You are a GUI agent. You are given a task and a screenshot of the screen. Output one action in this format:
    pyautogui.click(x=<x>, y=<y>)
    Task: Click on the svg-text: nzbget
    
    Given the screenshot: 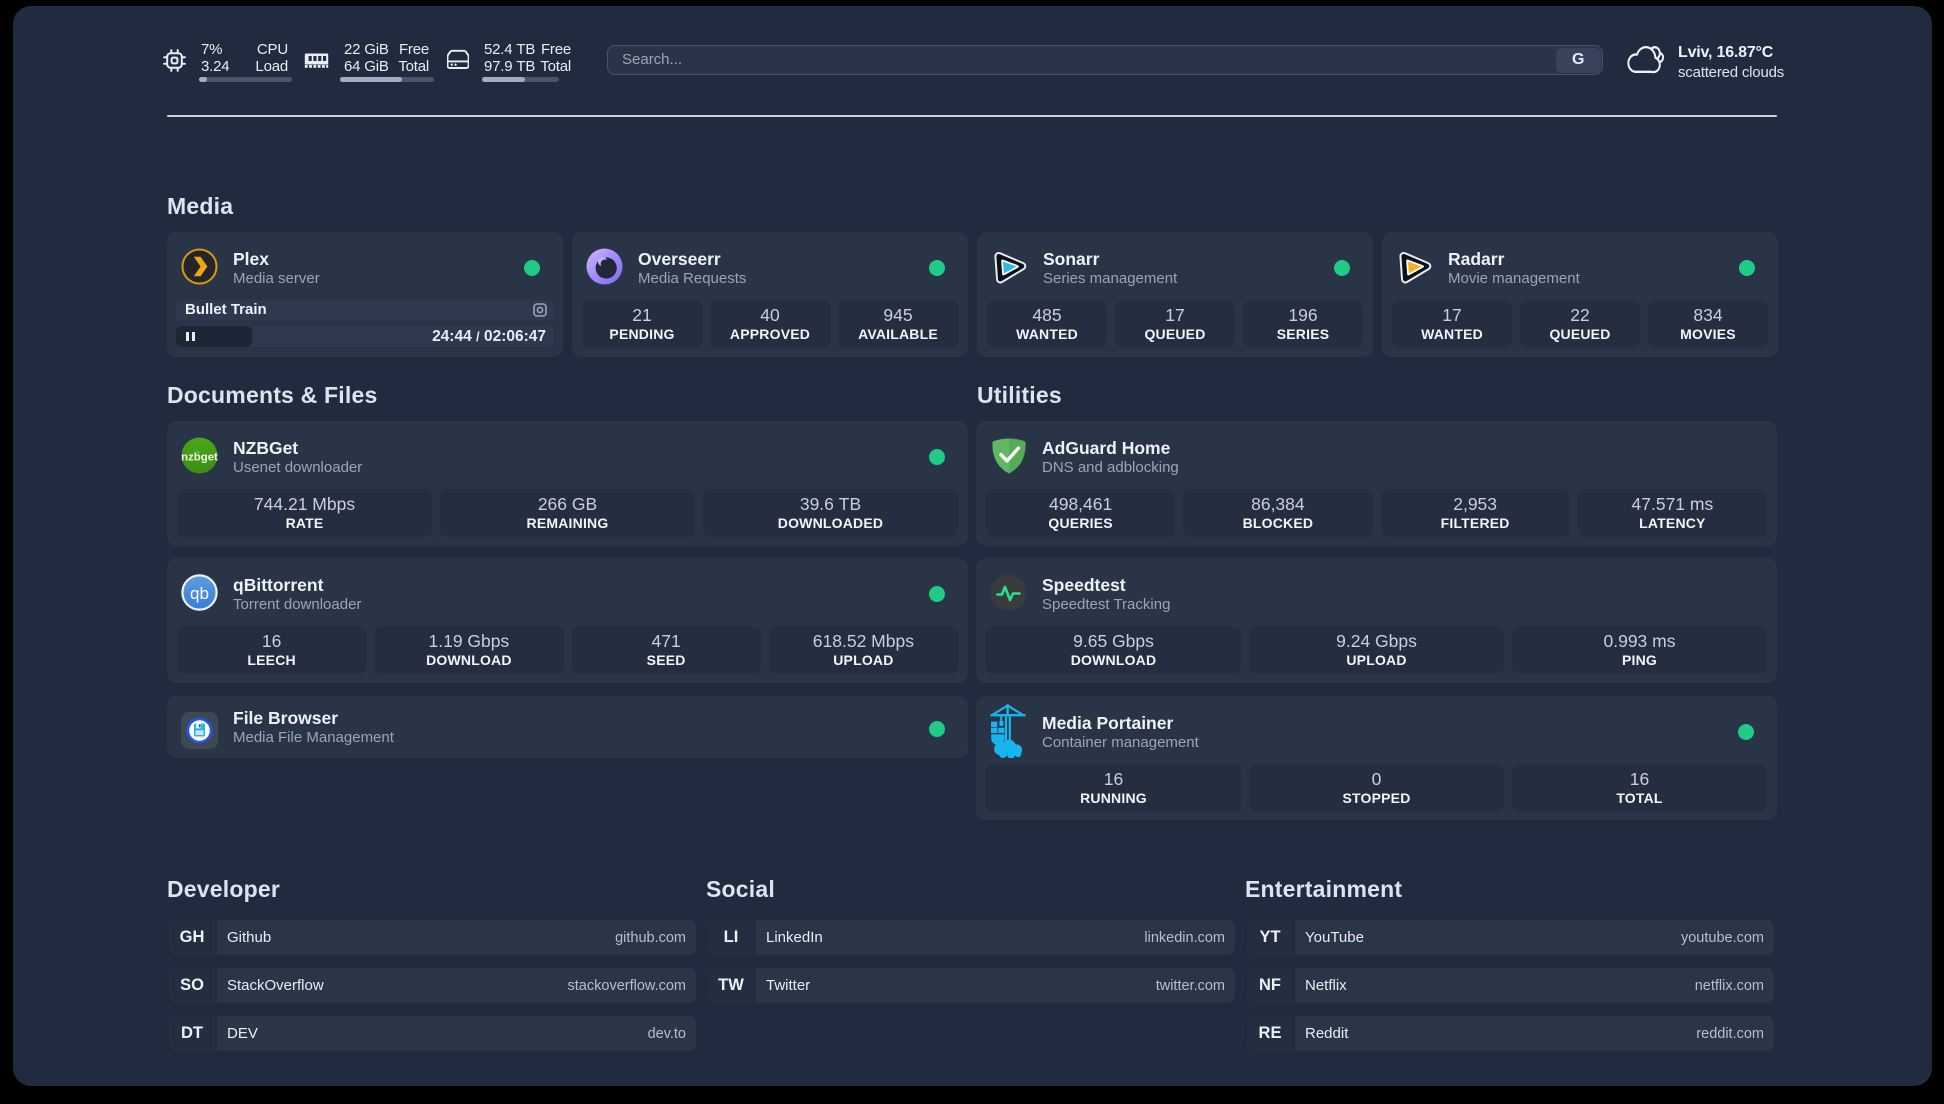 What is the action you would take?
    pyautogui.click(x=199, y=458)
    